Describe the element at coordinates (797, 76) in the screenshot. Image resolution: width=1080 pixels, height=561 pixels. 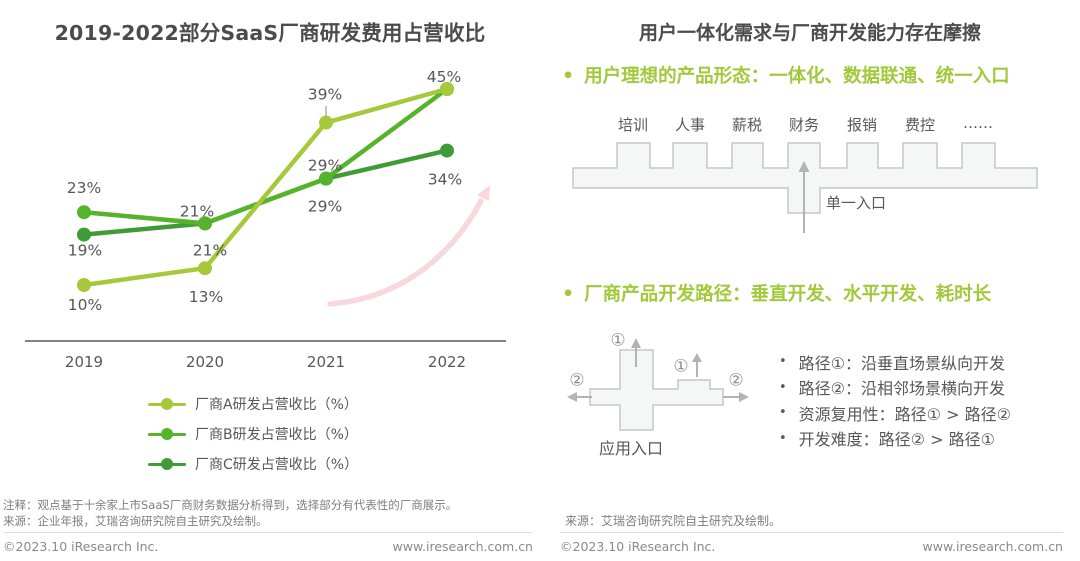
I see `bullet-heading-text: 用户理想的产品形态：一体化、数据联通、统一入口` at that location.